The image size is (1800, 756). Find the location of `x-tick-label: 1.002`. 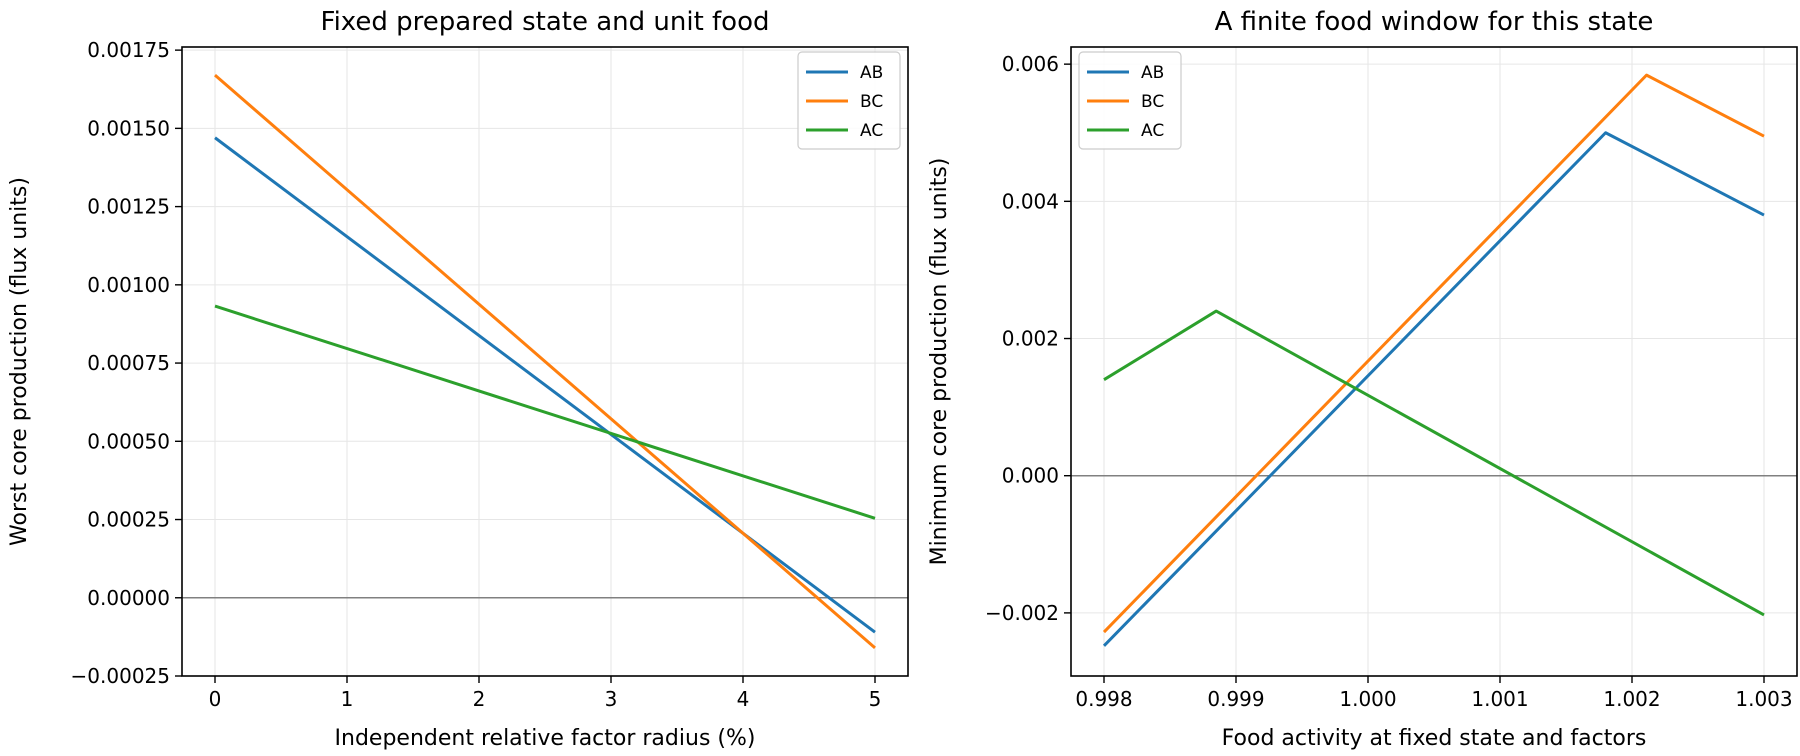

x-tick-label: 1.002 is located at coordinates (1631, 699).